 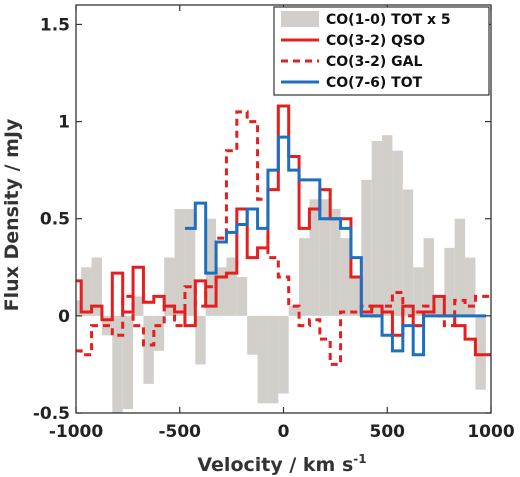 What do you see at coordinates (388, 20) in the screenshot?
I see `legend-label: CO(1-0) TOT x 5` at bounding box center [388, 20].